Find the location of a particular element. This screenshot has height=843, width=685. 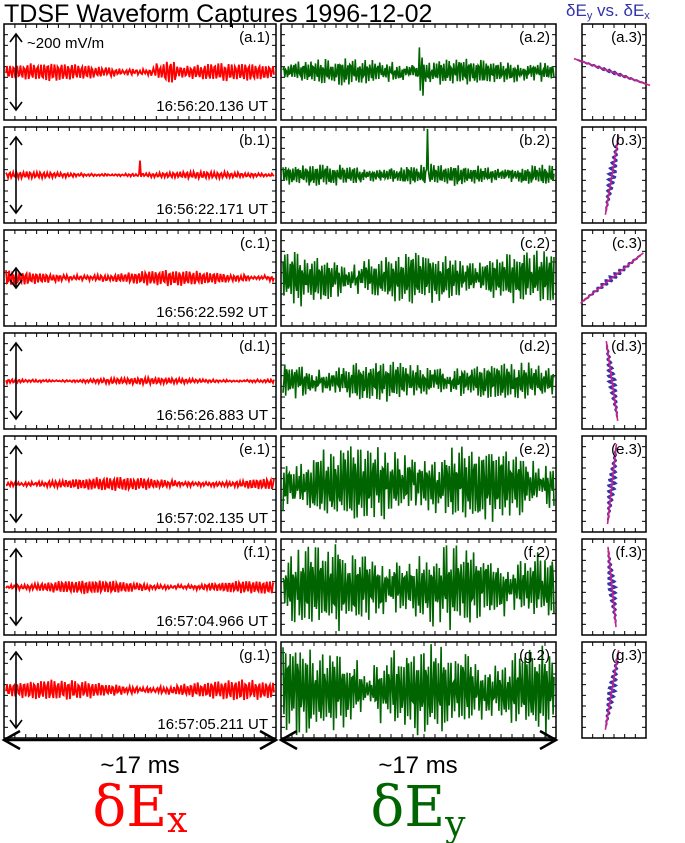

panel-ticks-c3 is located at coordinates (614, 278).